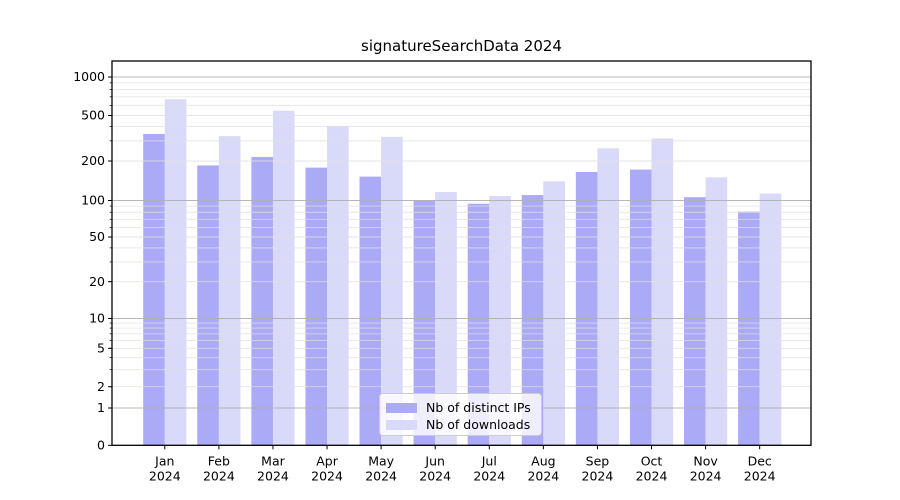 The image size is (900, 500). Describe the element at coordinates (461, 46) in the screenshot. I see `chart-title: signatureSearchData 2024` at that location.